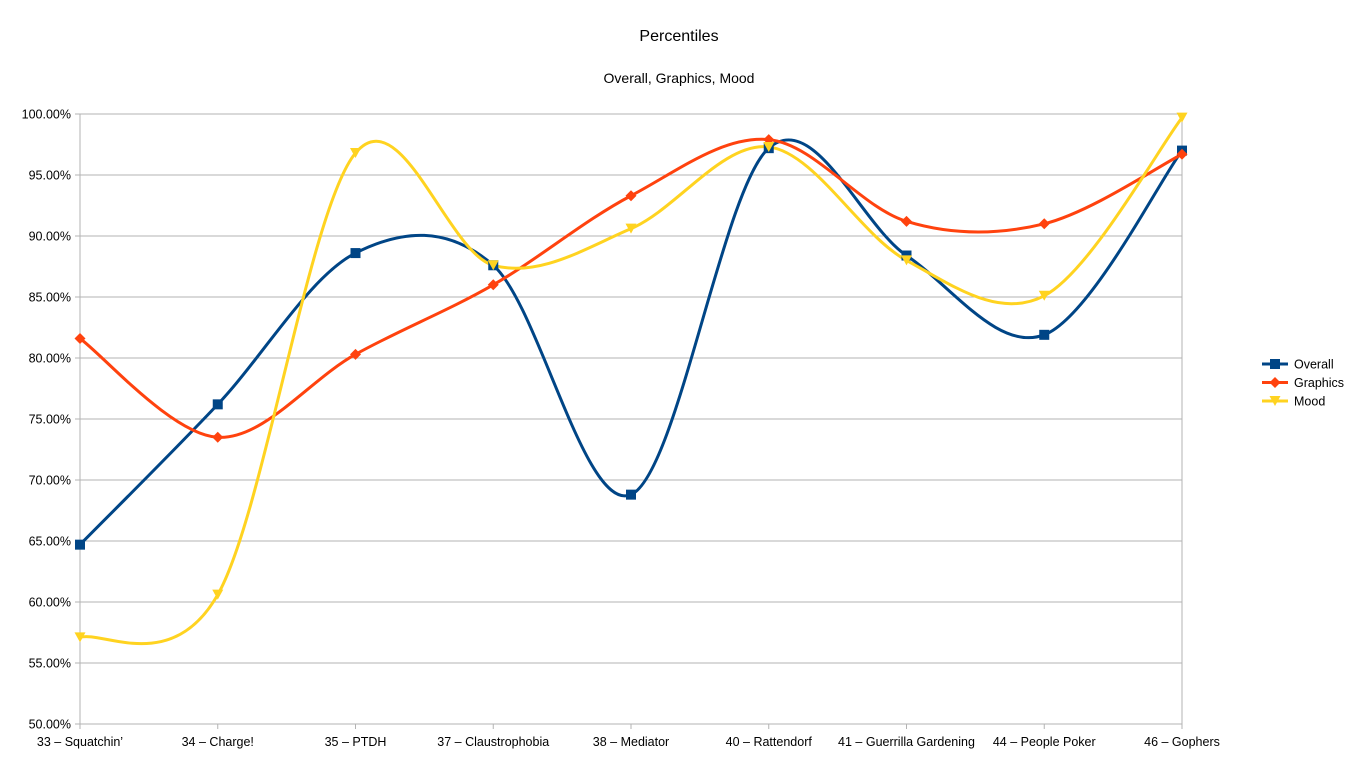 Image resolution: width=1358 pixels, height=764 pixels. I want to click on y-tick-label: 70.00%, so click(50, 481).